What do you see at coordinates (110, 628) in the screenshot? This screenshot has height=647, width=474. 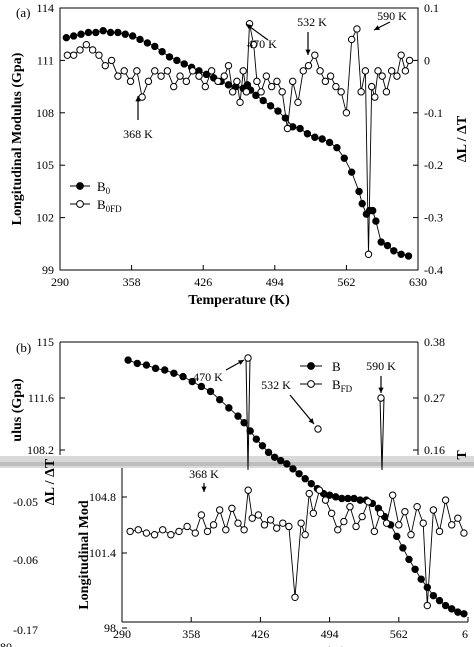 I see `y-tick-label: 98` at bounding box center [110, 628].